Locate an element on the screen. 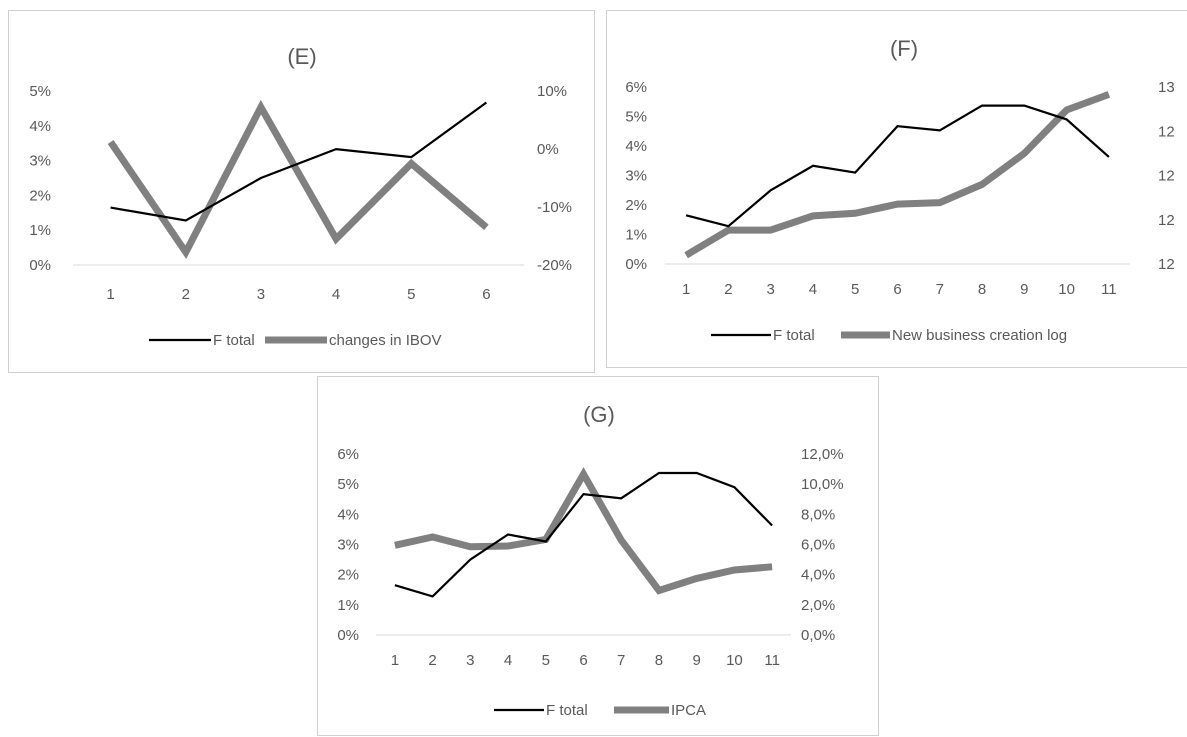 The height and width of the screenshot is (737, 1187). y-right-tick-label: 2,0% is located at coordinates (818, 605).